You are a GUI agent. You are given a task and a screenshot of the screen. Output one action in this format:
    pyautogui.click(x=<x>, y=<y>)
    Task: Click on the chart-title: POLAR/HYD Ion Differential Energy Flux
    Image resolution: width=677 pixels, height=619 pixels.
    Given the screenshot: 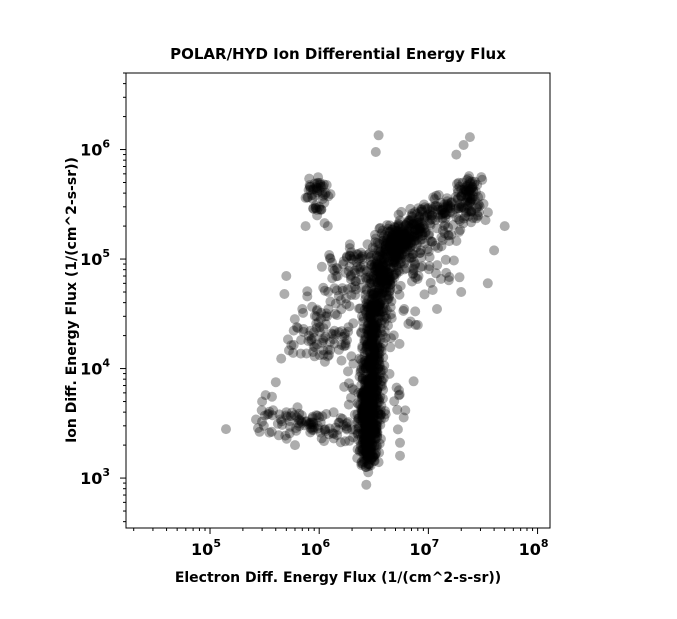 What is the action you would take?
    pyautogui.click(x=338, y=54)
    